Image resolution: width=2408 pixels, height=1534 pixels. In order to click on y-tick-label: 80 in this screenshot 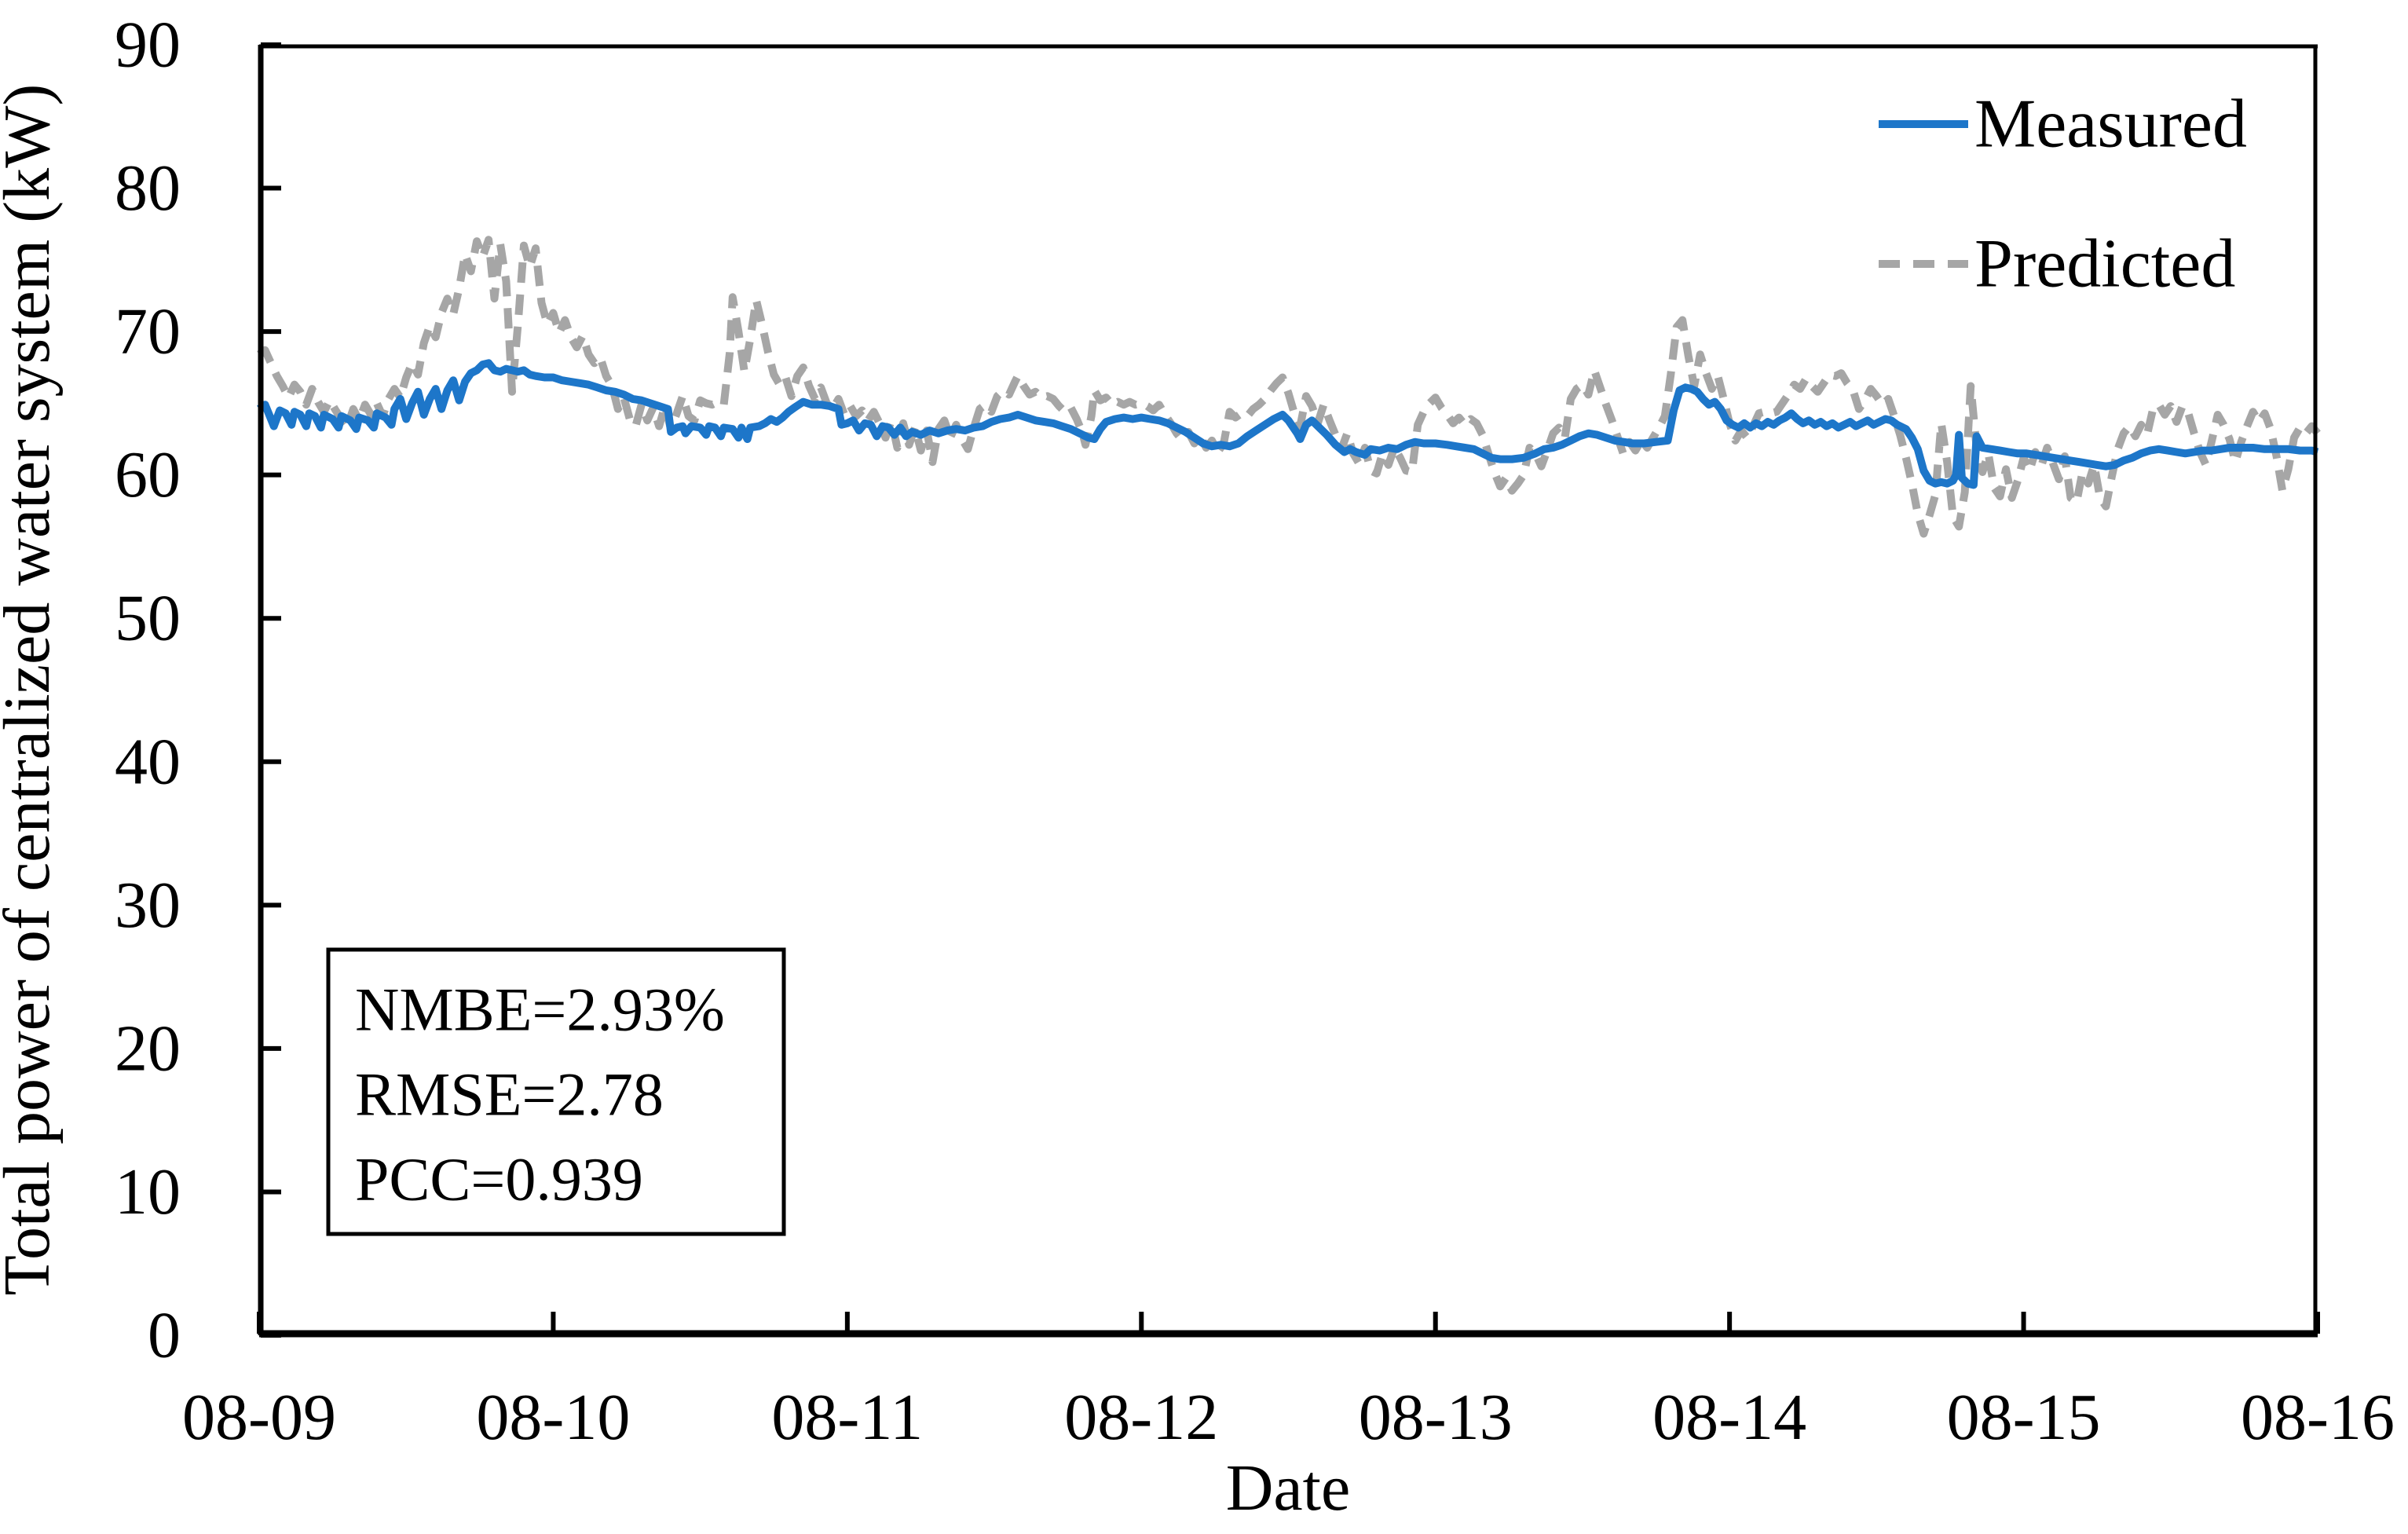, I will do `click(148, 188)`.